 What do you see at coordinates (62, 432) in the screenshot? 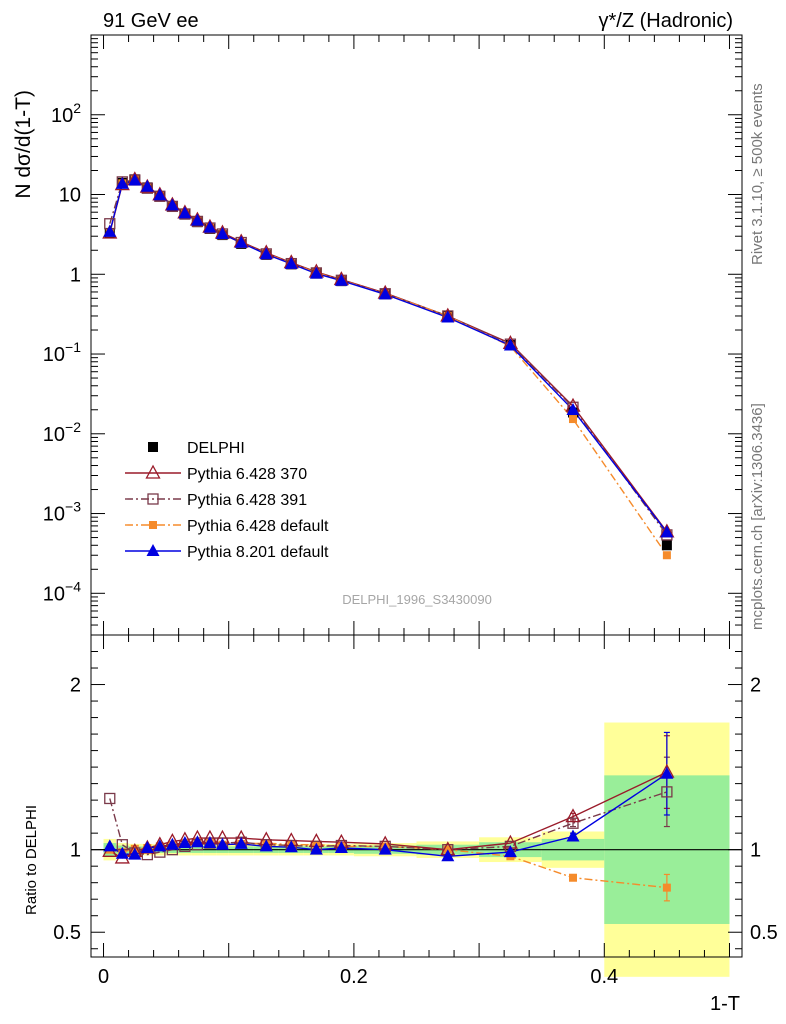
I see `y-tick-label: 10⁻²` at bounding box center [62, 432].